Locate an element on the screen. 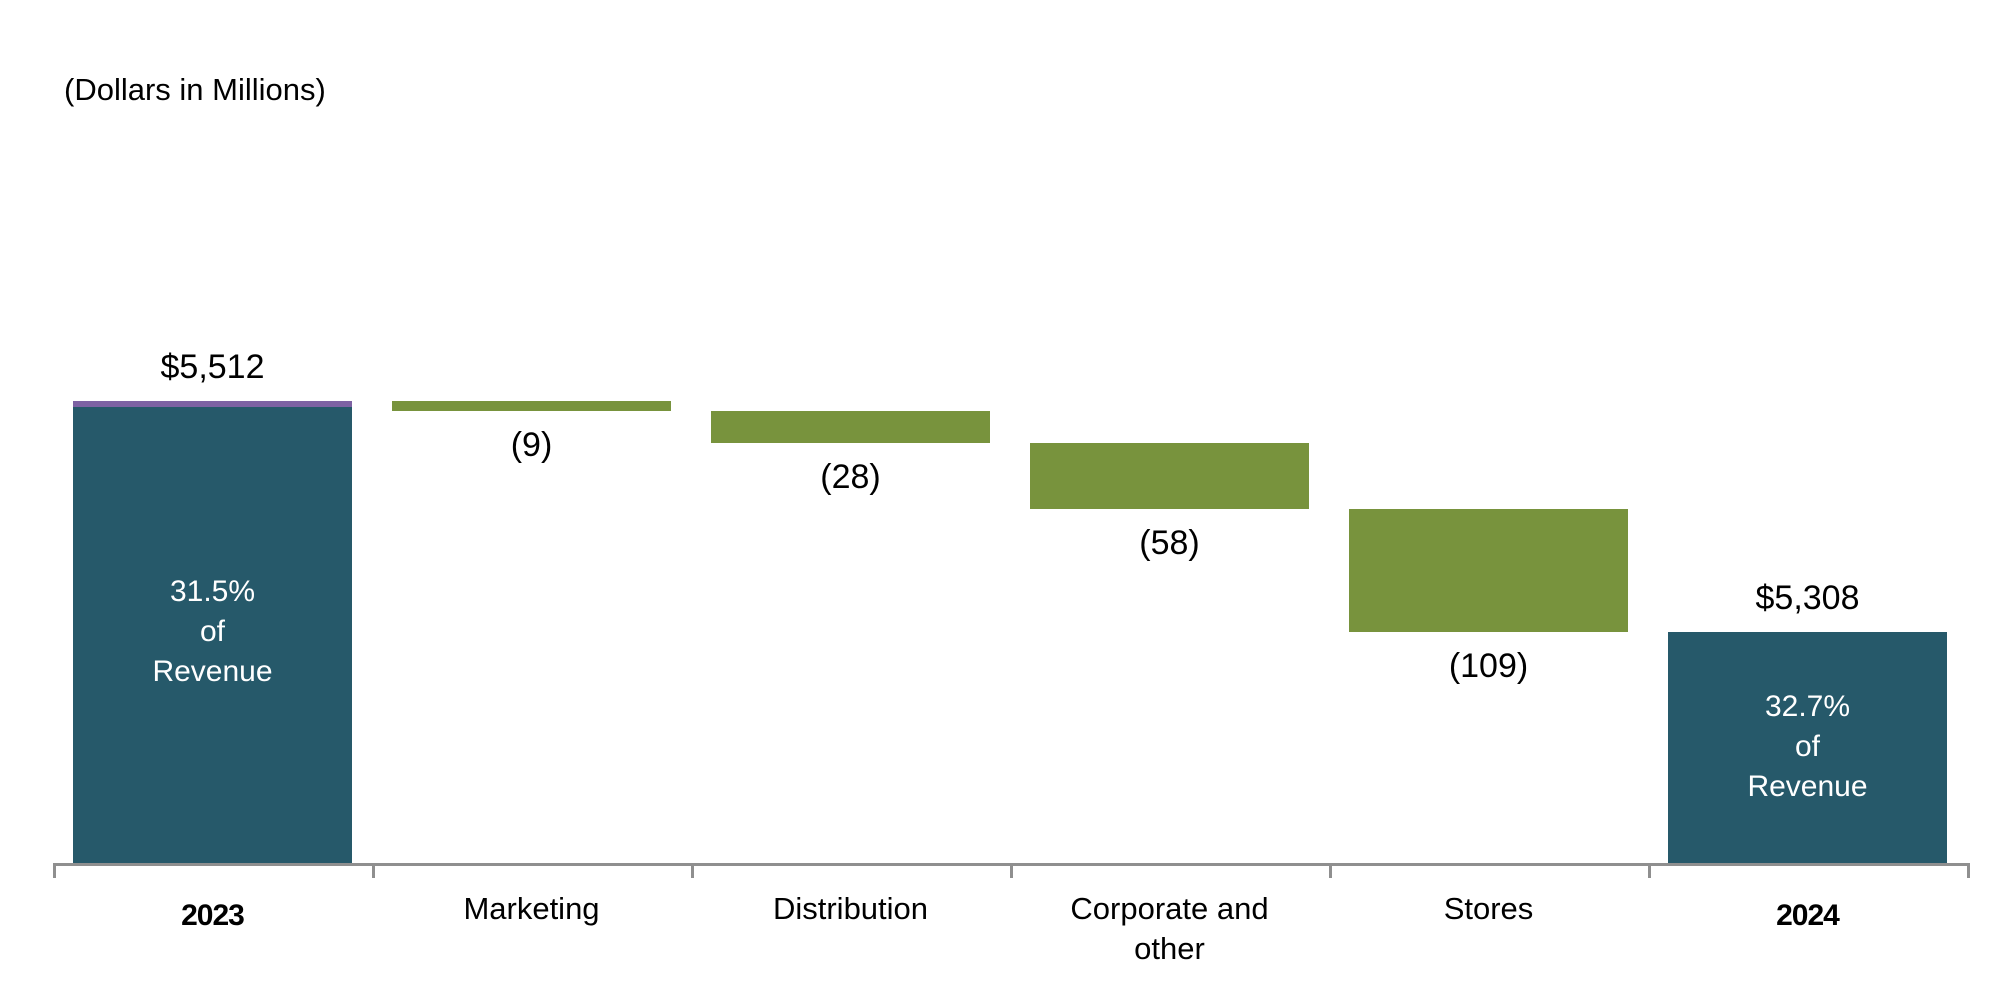 Image resolution: width=2007 pixels, height=988 pixels. bar-corporate-and-other is located at coordinates (1169, 475).